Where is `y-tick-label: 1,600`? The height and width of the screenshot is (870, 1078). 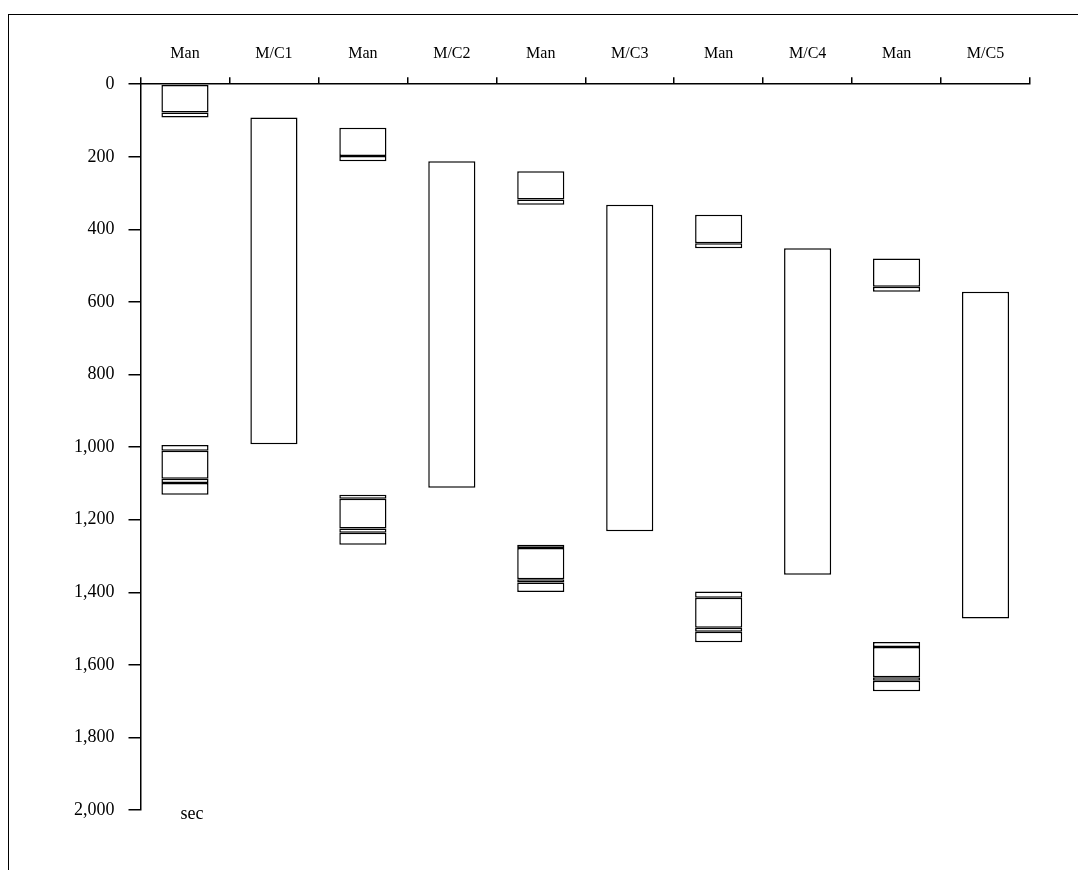
y-tick-label: 1,600 is located at coordinates (94, 663).